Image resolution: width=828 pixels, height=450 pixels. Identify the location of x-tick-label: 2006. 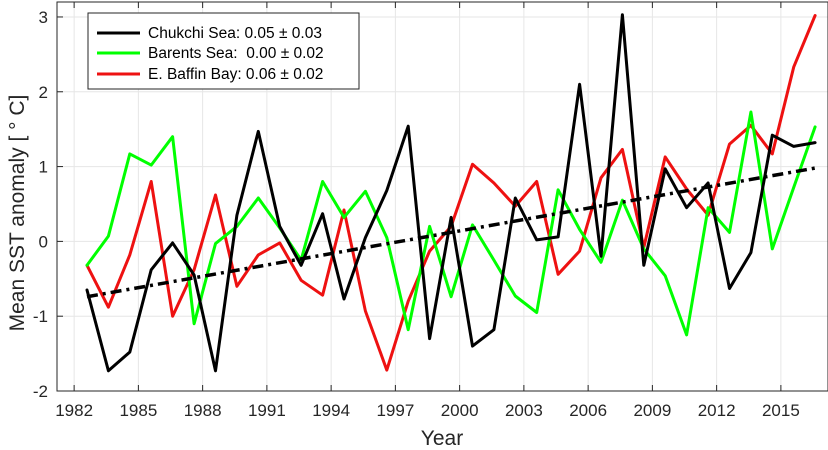
(588, 410).